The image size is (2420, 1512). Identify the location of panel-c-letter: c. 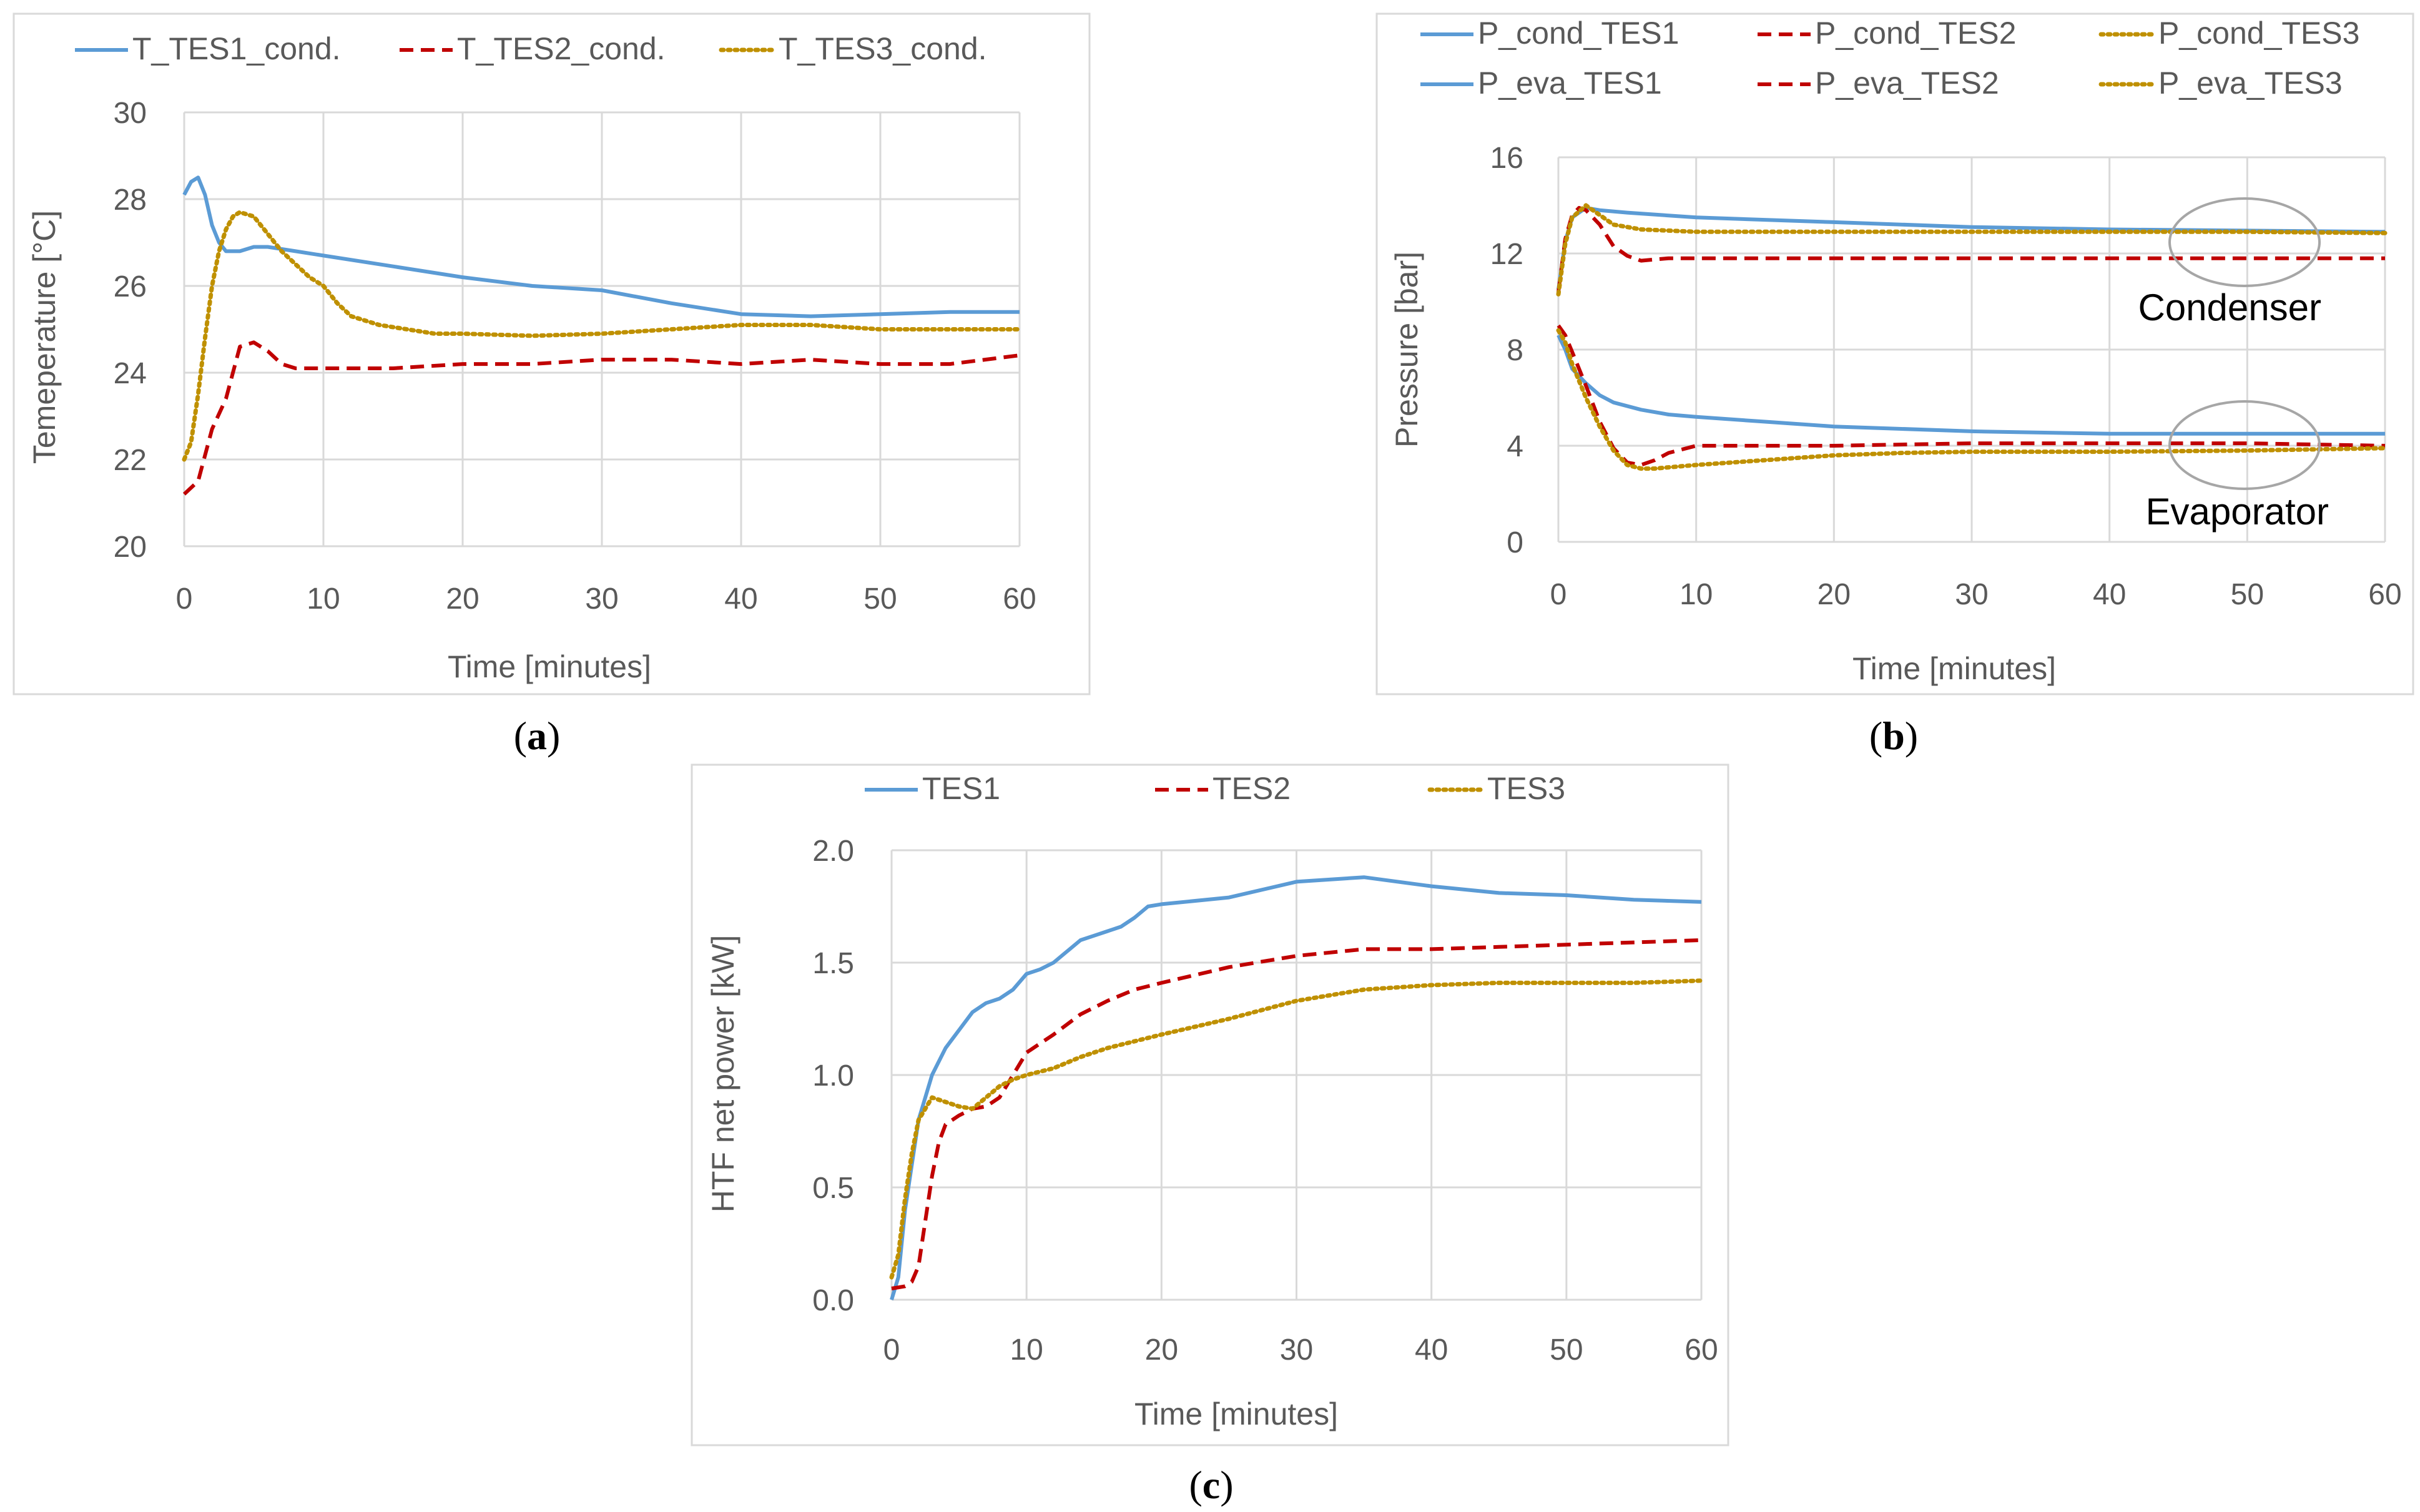
(1211, 1485).